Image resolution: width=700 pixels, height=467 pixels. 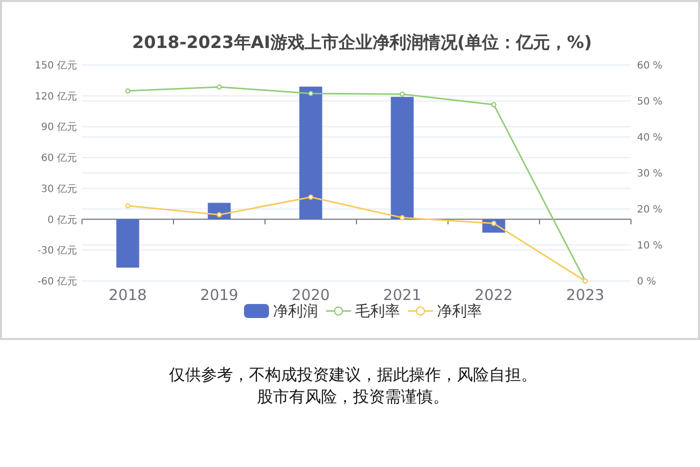 What do you see at coordinates (55, 66) in the screenshot?
I see `y-tick-label: 150 亿元` at bounding box center [55, 66].